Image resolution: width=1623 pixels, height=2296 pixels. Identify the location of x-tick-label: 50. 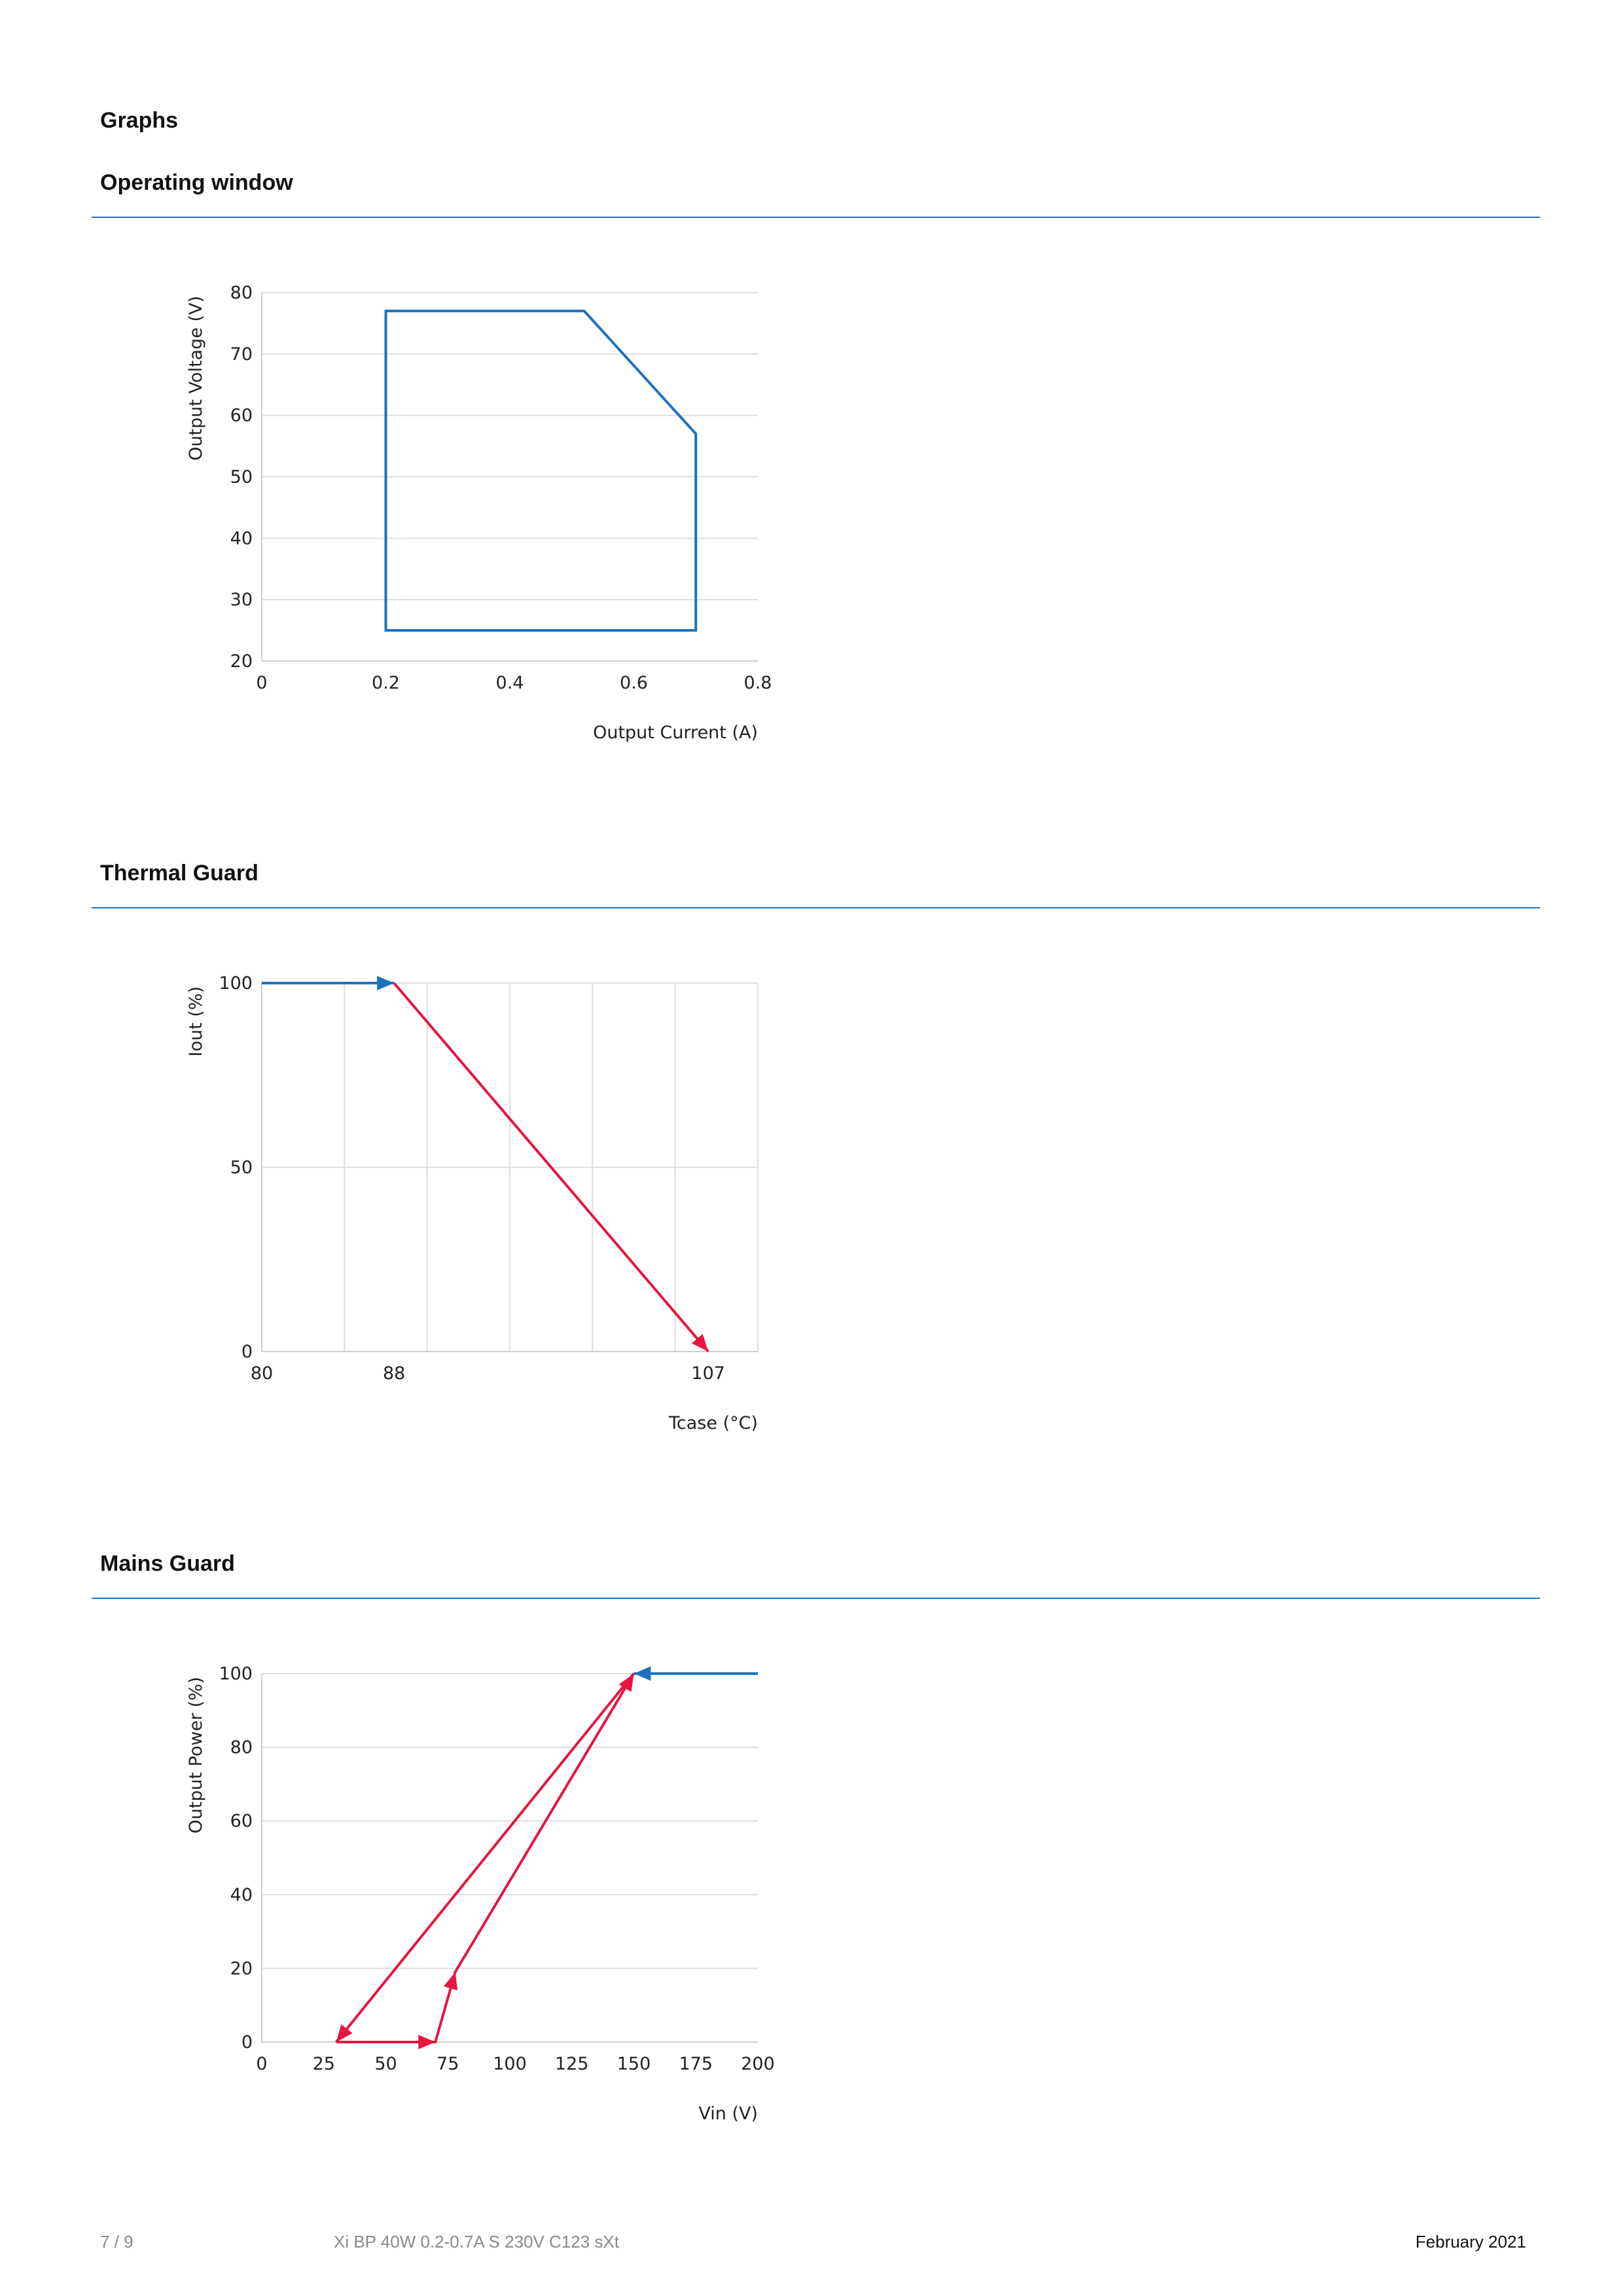
(385, 2064).